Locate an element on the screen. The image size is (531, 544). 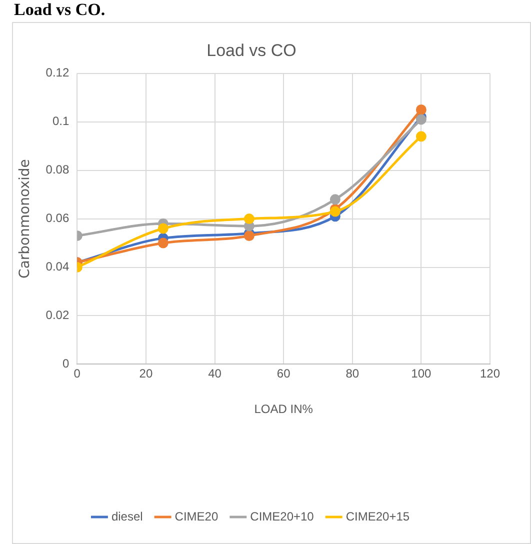
y-tick-label: 0.1 is located at coordinates (61, 121).